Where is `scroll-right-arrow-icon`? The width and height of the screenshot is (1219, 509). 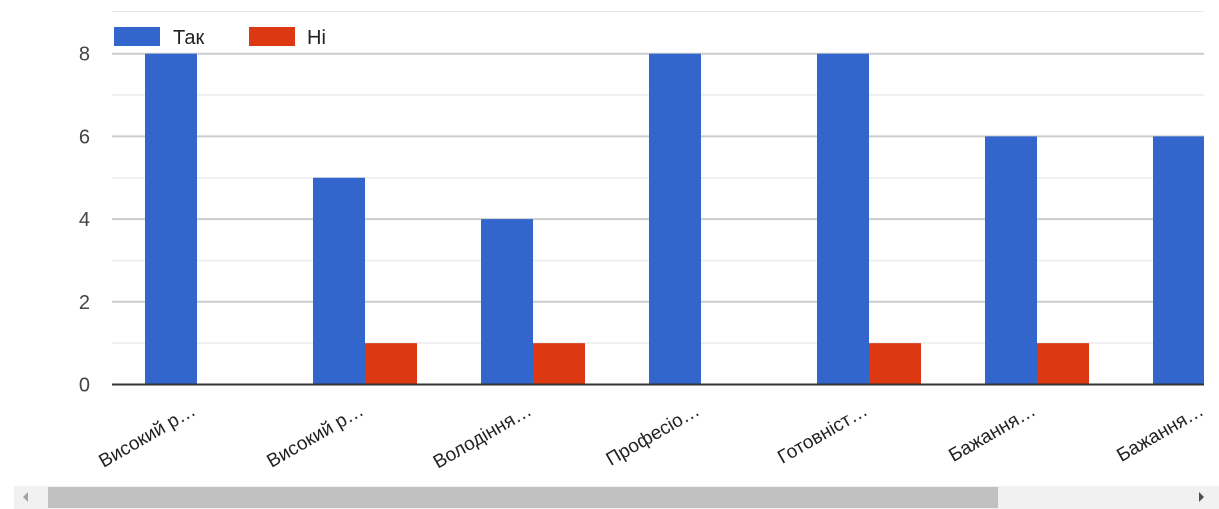
scroll-right-arrow-icon is located at coordinates (1201, 497).